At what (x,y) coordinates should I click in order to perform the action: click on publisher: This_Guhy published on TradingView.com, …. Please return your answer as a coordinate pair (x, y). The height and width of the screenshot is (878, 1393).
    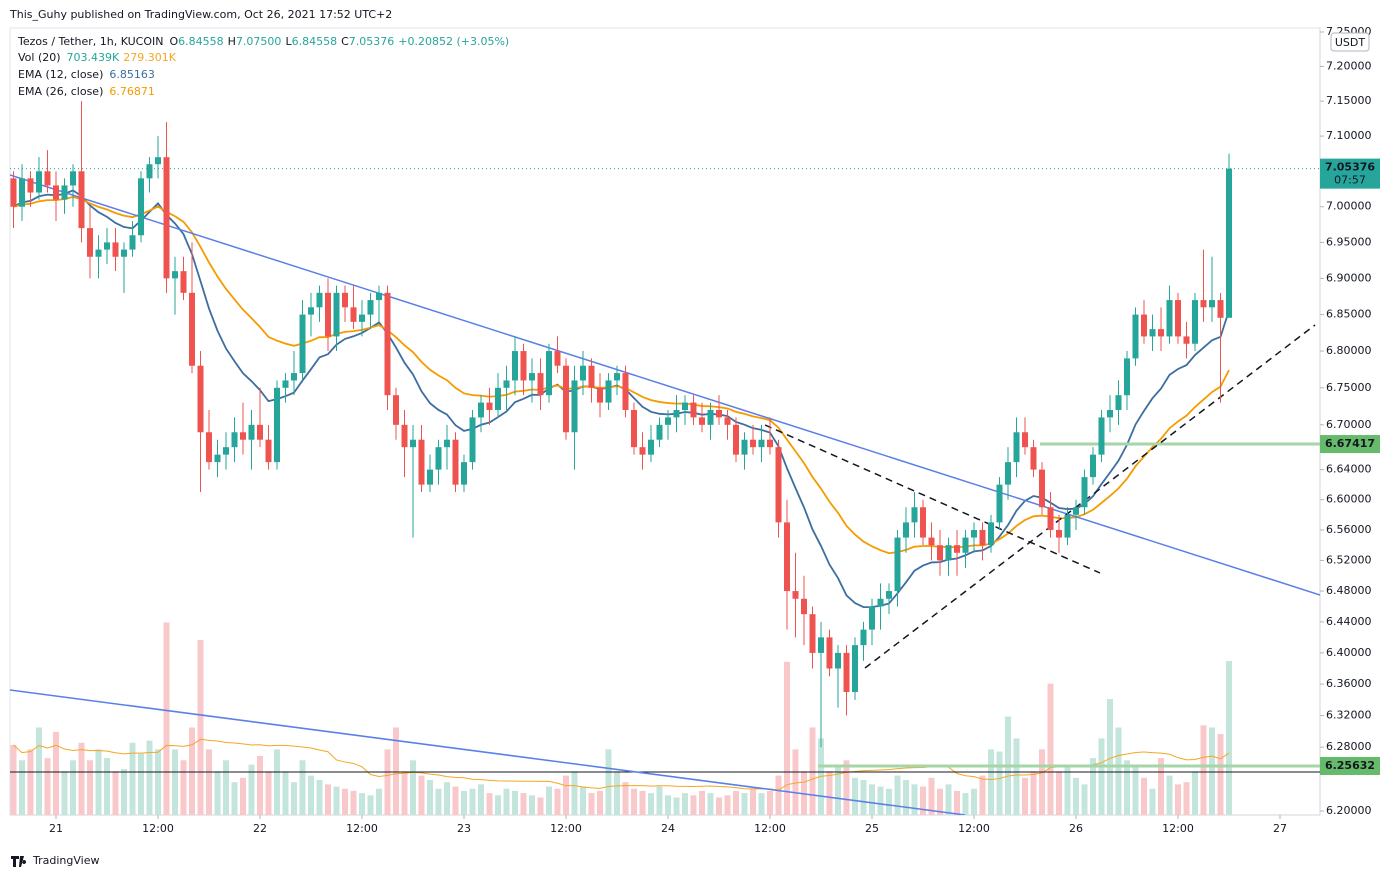
    Looking at the image, I should click on (200, 14).